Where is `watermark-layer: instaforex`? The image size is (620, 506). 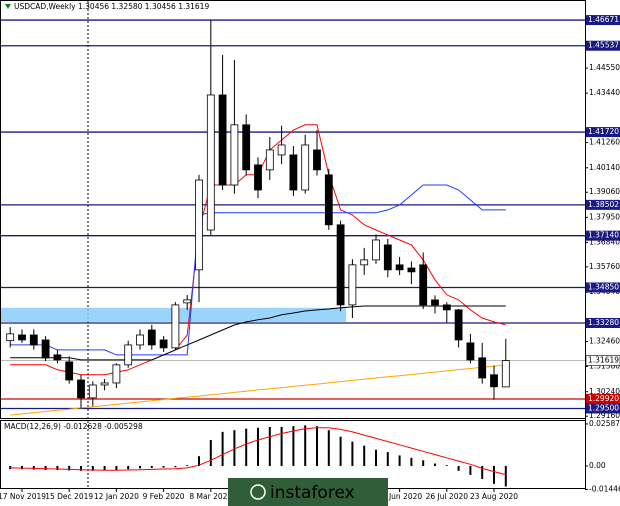 watermark-layer: instaforex is located at coordinates (308, 492).